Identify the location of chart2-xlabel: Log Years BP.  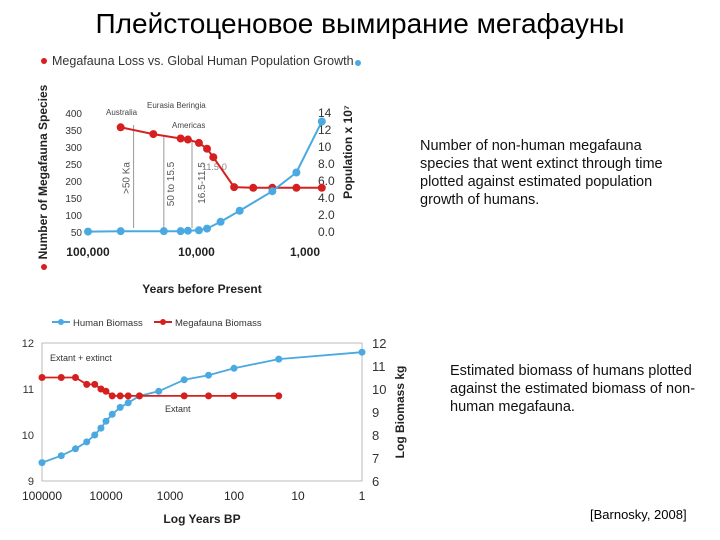
(201, 519).